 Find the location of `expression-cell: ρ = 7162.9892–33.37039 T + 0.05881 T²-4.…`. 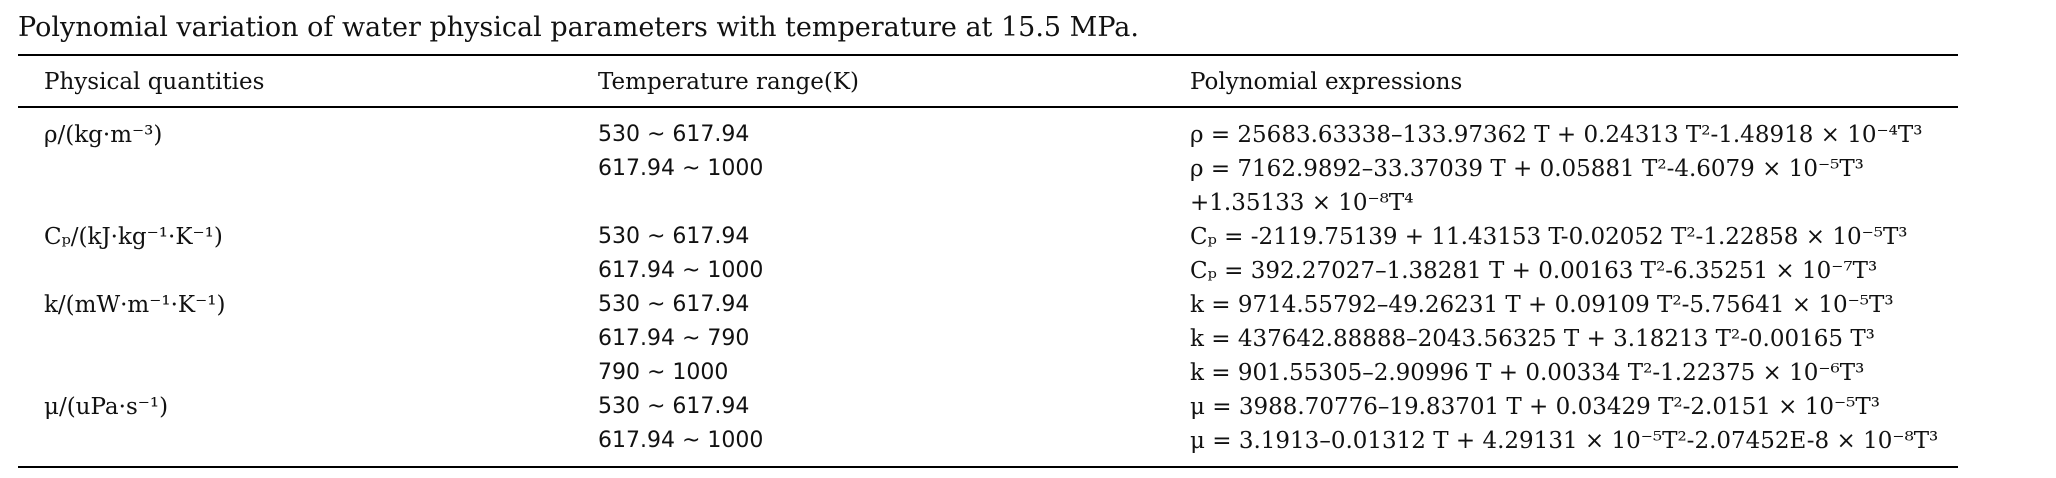

expression-cell: ρ = 7162.9892–33.37039 T + 0.05881 T²-4.… is located at coordinates (1527, 169).